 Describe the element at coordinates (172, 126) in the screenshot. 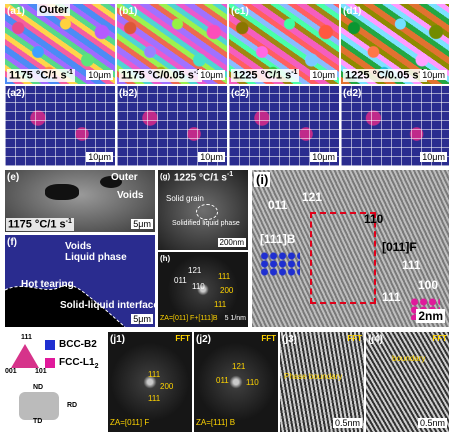

I see `panel-b2: (b2) 10μm` at that location.